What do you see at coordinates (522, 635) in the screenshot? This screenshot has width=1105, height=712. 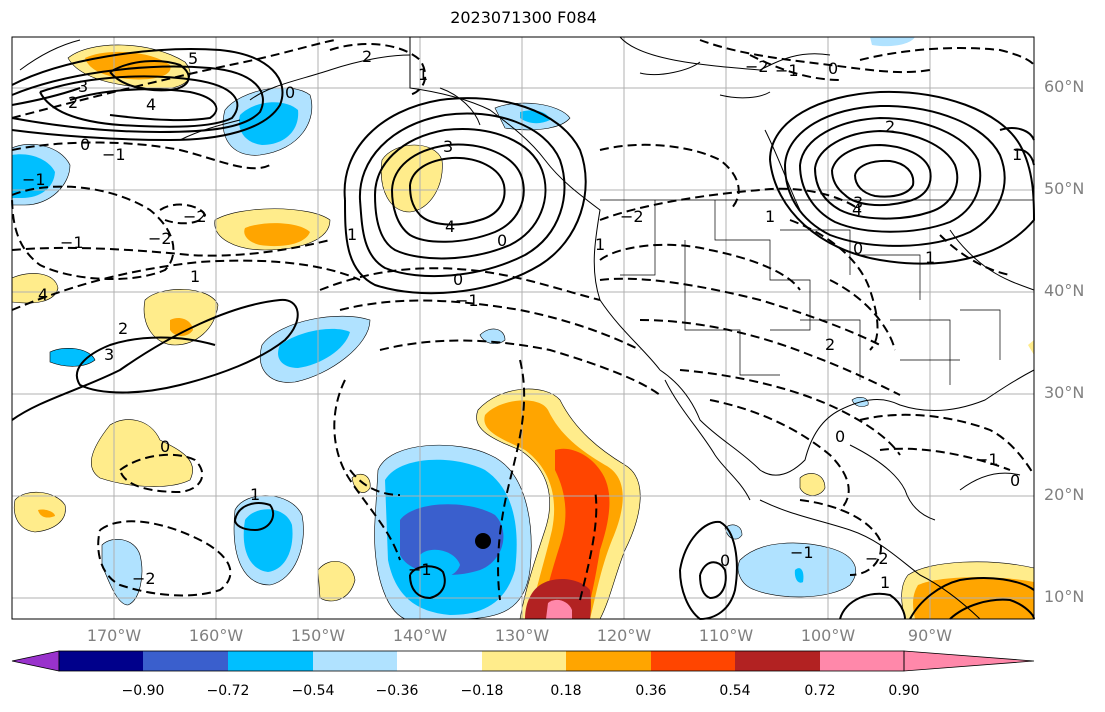 I see `lon-tick: 130°W` at bounding box center [522, 635].